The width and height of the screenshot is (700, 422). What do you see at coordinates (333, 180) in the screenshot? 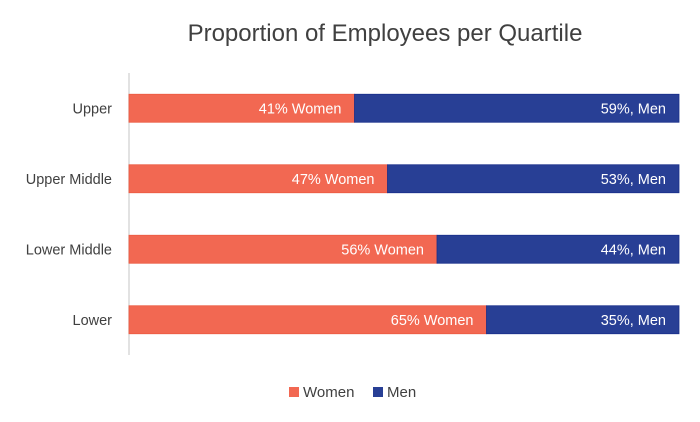
I see `data-label-women: 47% Women` at bounding box center [333, 180].